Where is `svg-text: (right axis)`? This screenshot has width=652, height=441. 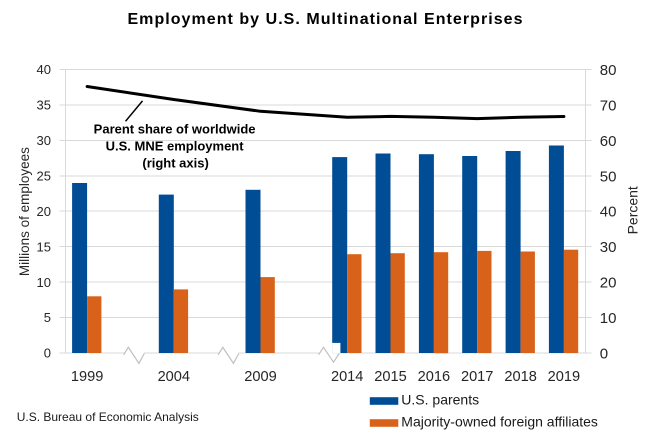
svg-text: (right axis) is located at coordinates (175, 163).